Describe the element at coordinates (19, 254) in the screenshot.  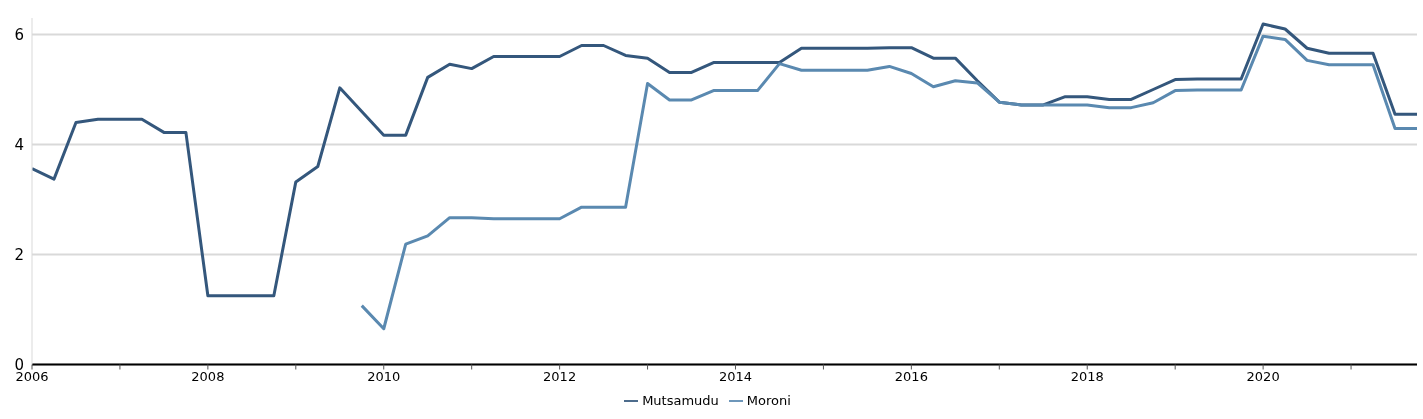
I see `y-tick-label: 2` at that location.